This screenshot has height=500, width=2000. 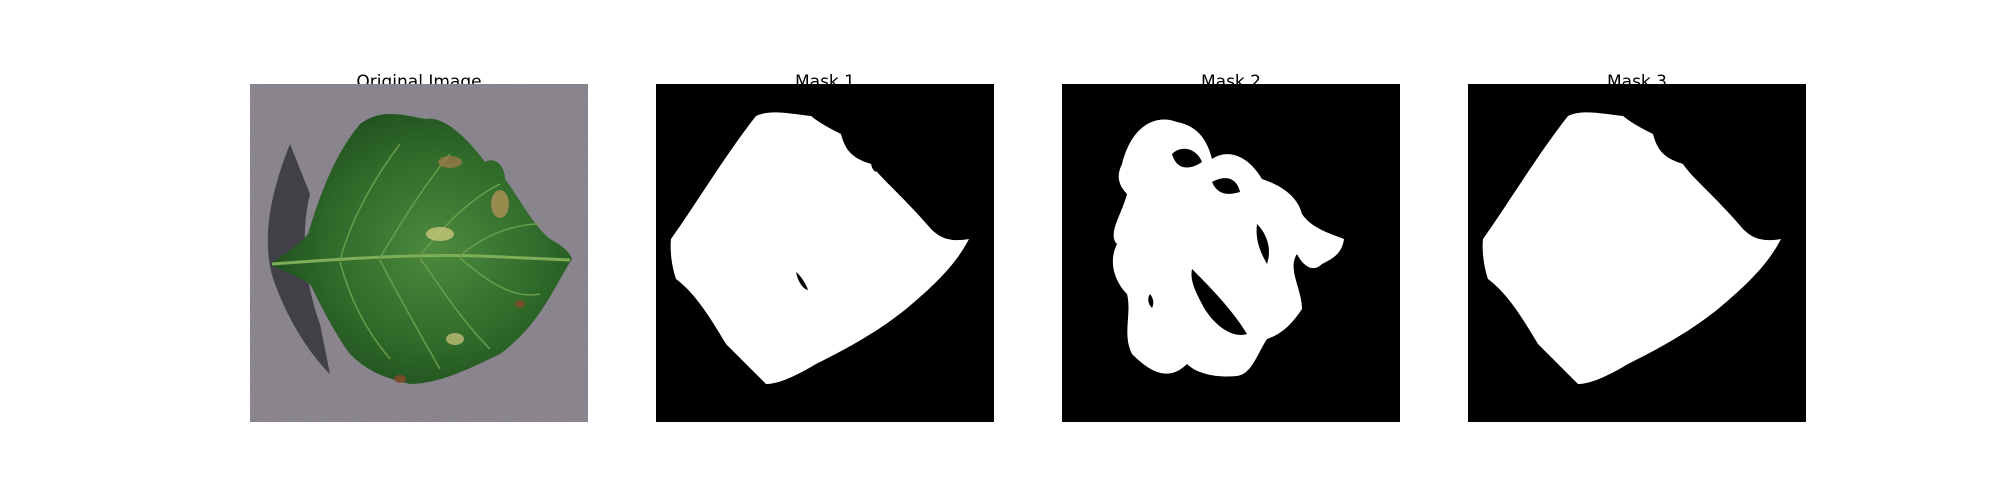 I want to click on mask-3-panel: Mask 3, so click(x=1637, y=249).